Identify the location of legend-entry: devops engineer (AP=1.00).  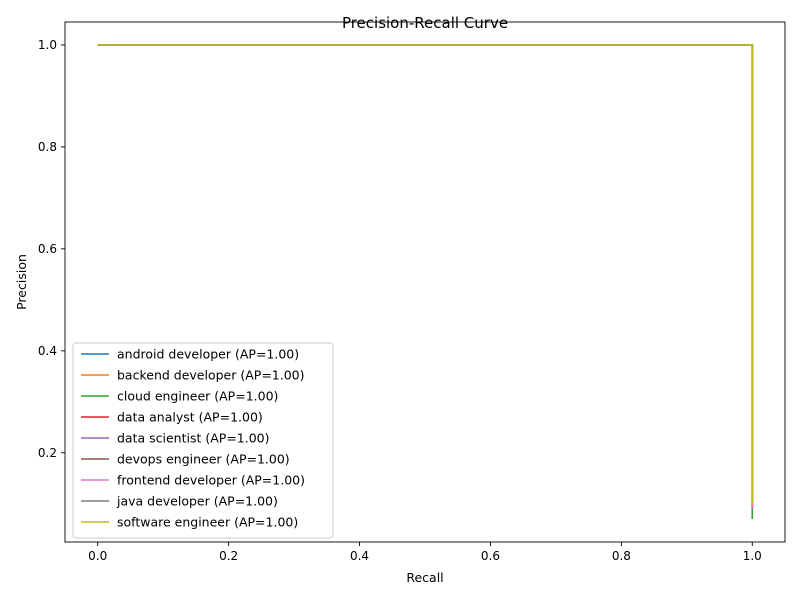
(203, 459).